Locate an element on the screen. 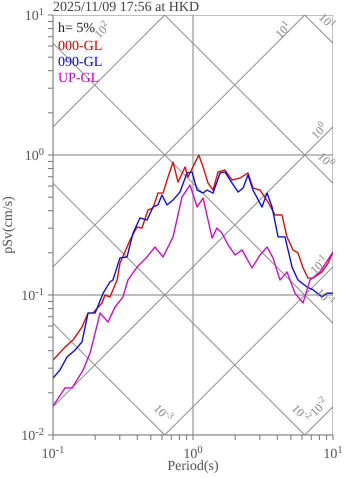  y-tick-label: 10$^{-2}$ is located at coordinates (32, 435).